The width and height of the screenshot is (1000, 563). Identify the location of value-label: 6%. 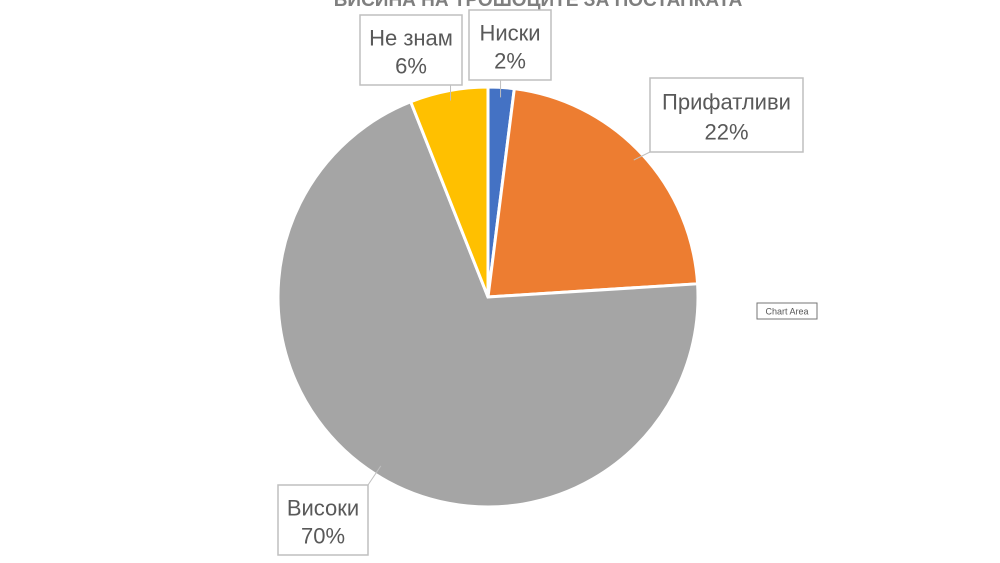
(411, 65).